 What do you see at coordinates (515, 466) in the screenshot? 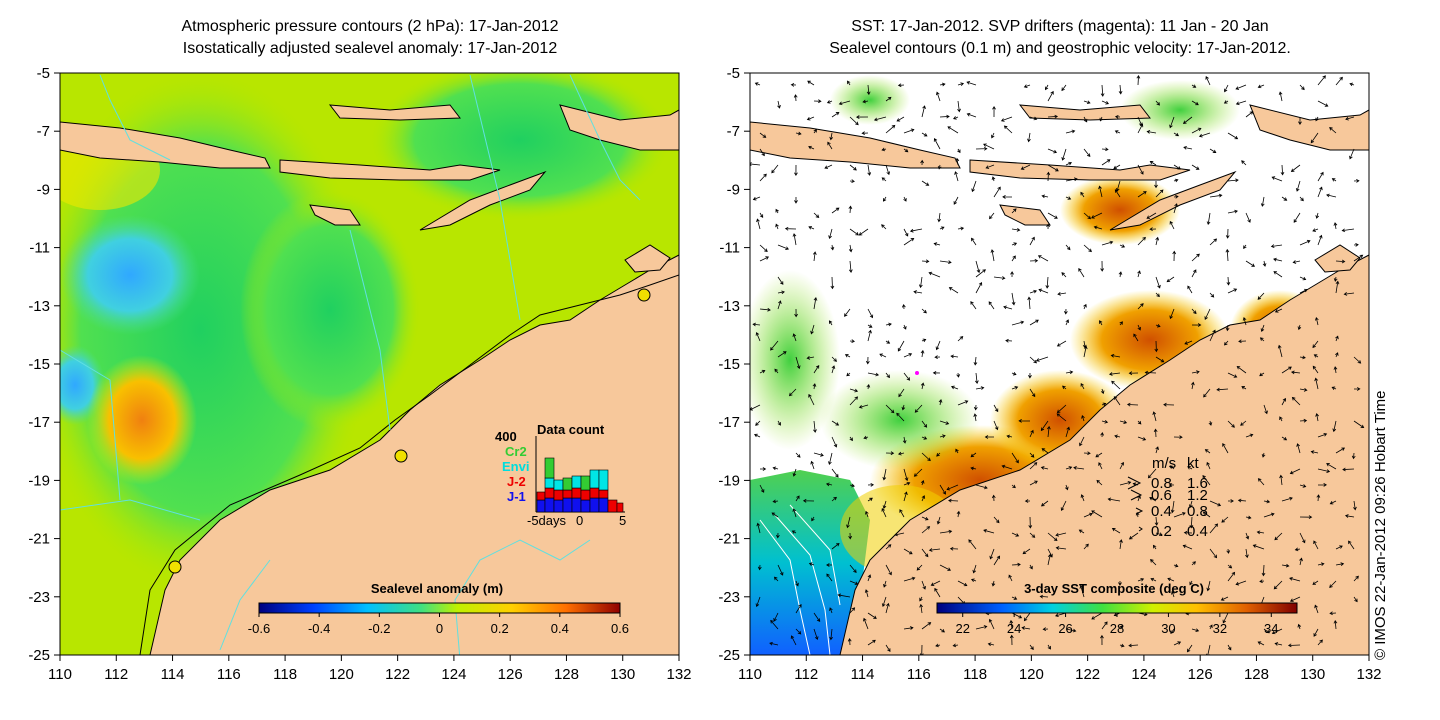
I see `data-count-legend-envi: Envi` at bounding box center [515, 466].